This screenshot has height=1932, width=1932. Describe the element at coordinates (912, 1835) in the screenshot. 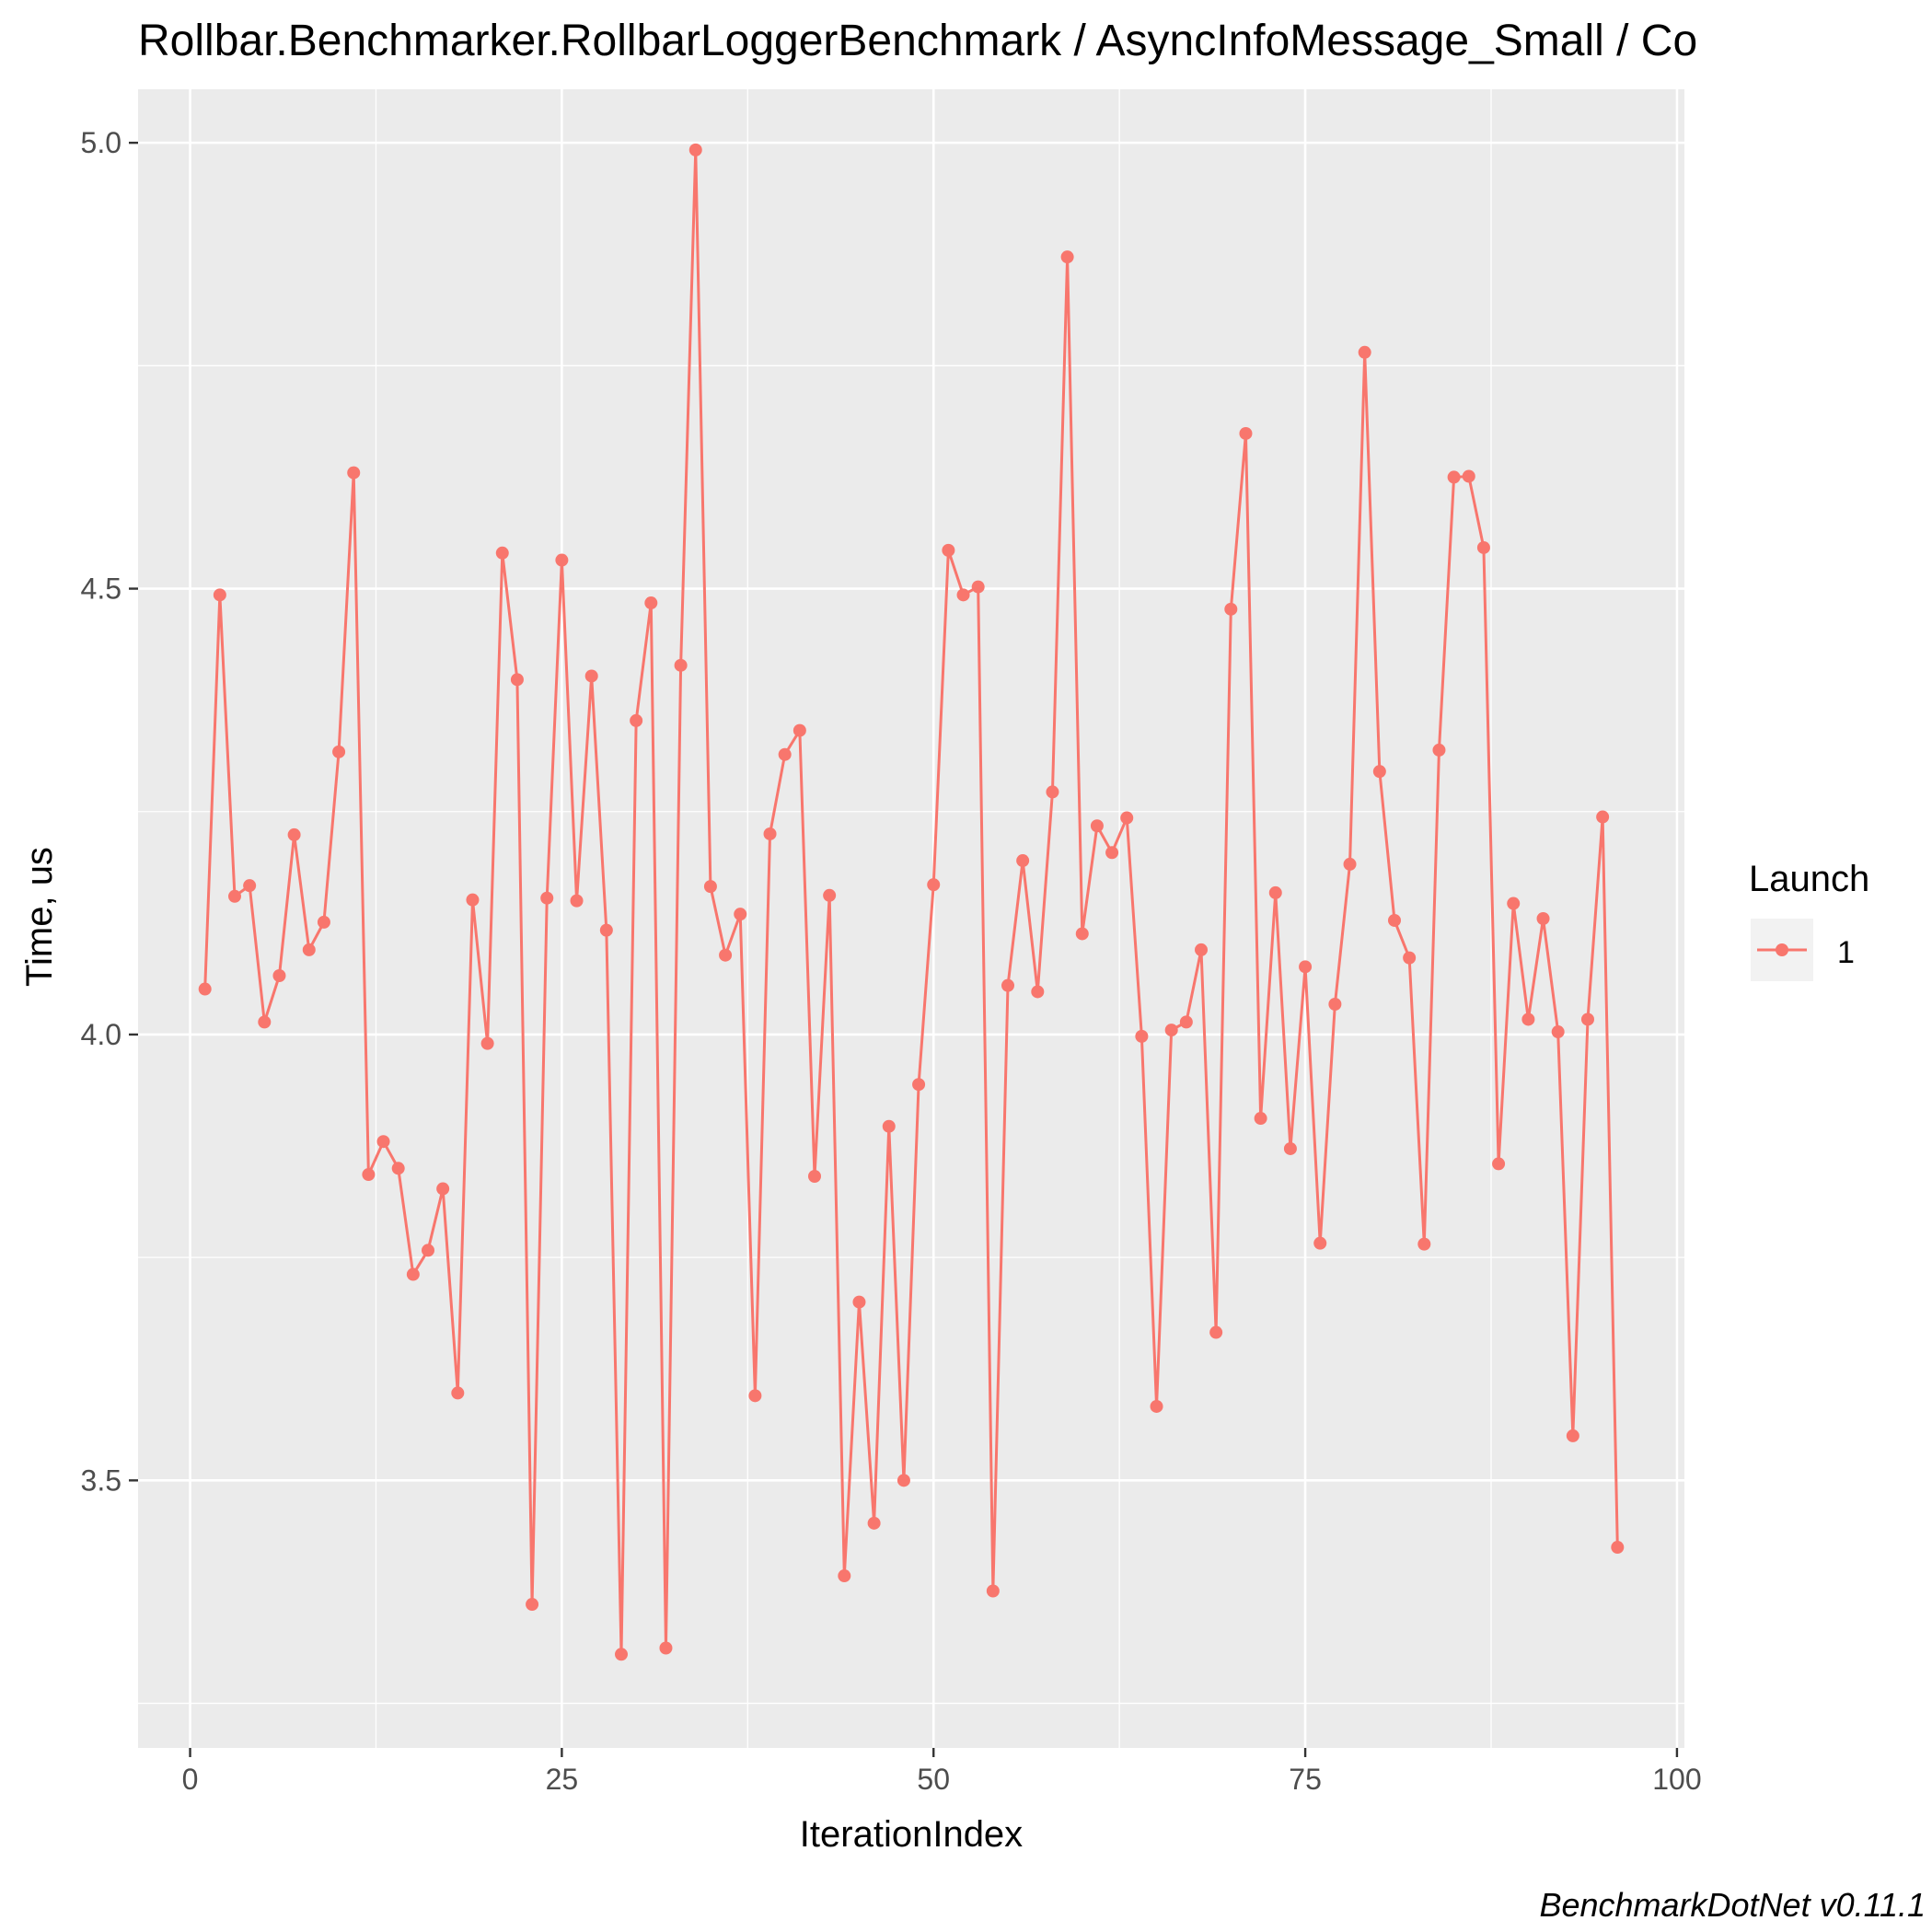

I see `x-axis-label: IterationIndex` at that location.